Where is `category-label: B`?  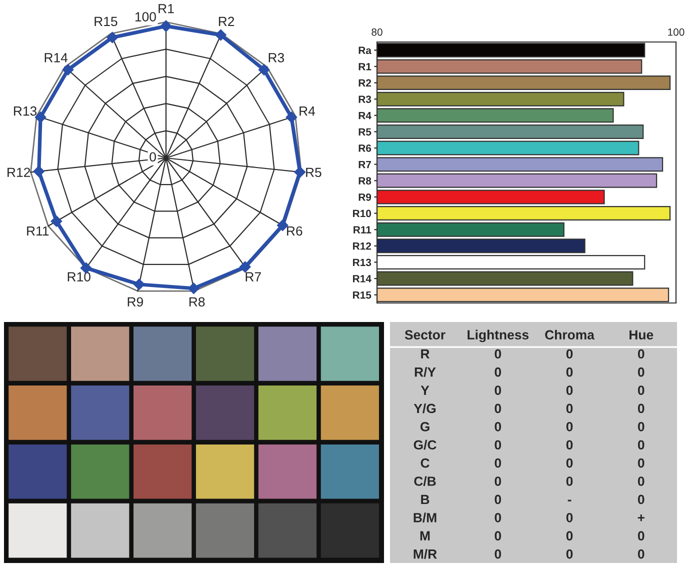
category-label: B is located at coordinates (425, 499).